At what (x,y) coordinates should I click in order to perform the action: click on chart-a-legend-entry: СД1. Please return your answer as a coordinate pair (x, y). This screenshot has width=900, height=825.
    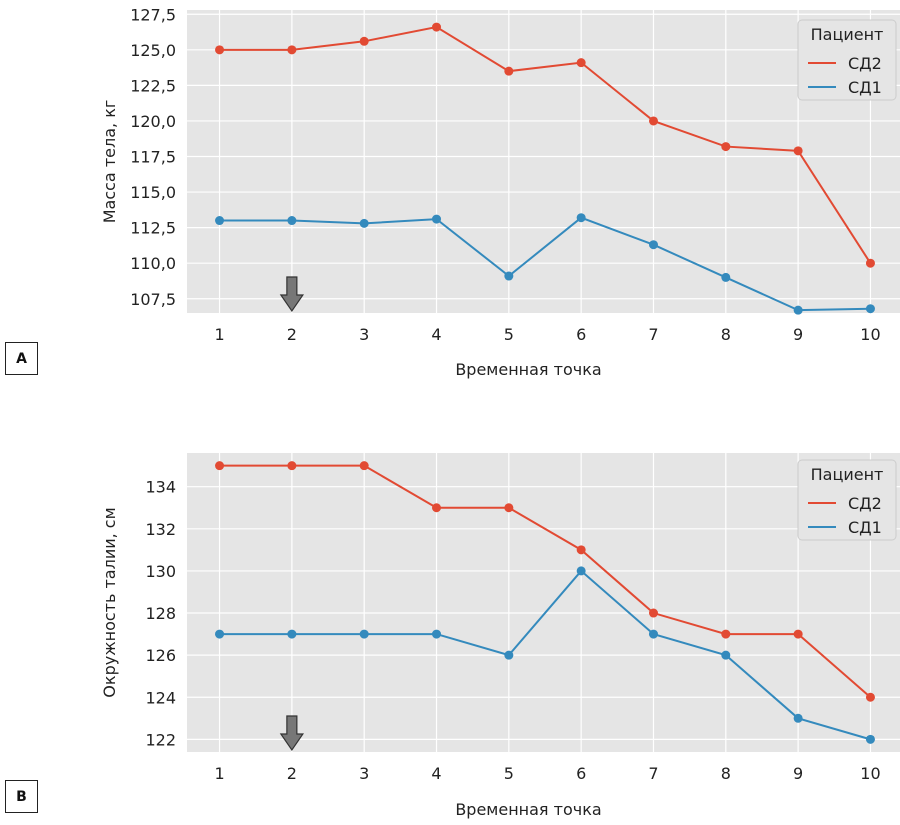
    Looking at the image, I should click on (865, 87).